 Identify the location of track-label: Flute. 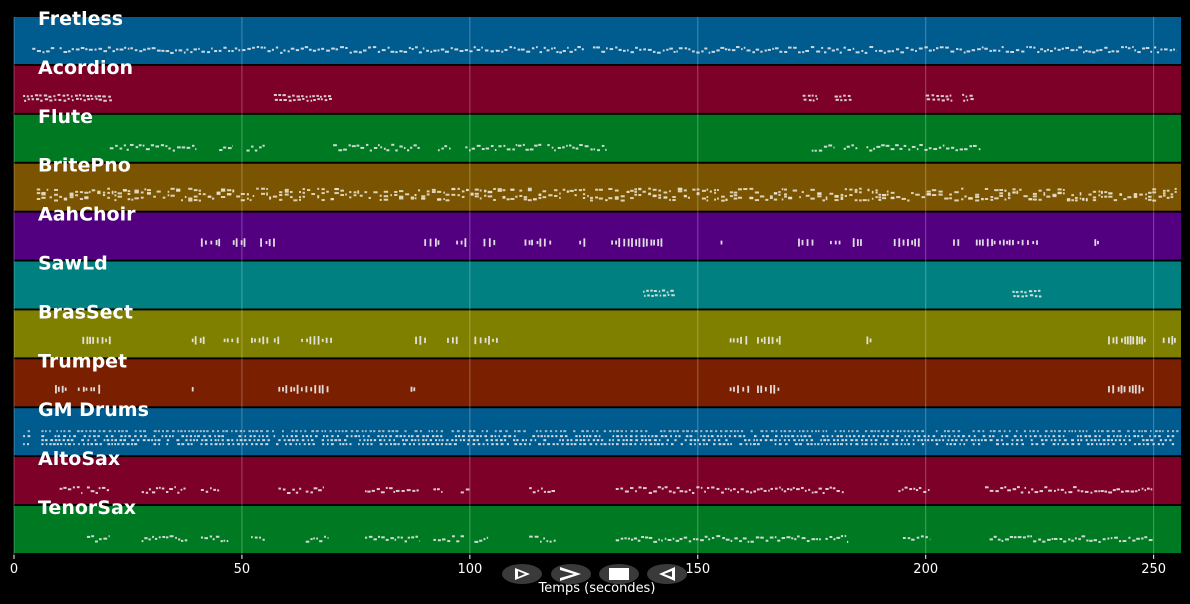
(65, 117).